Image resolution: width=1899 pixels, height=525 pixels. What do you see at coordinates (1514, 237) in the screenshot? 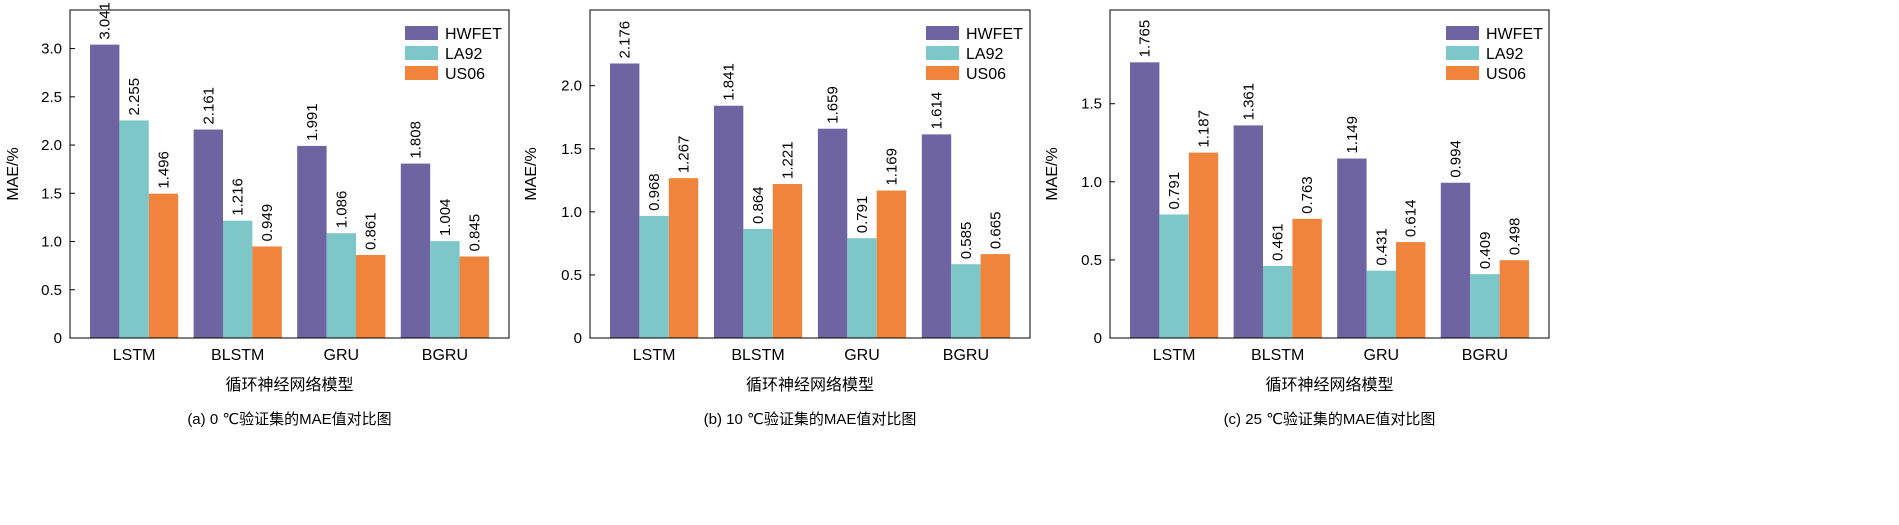
I see `data-label: 0.498` at bounding box center [1514, 237].